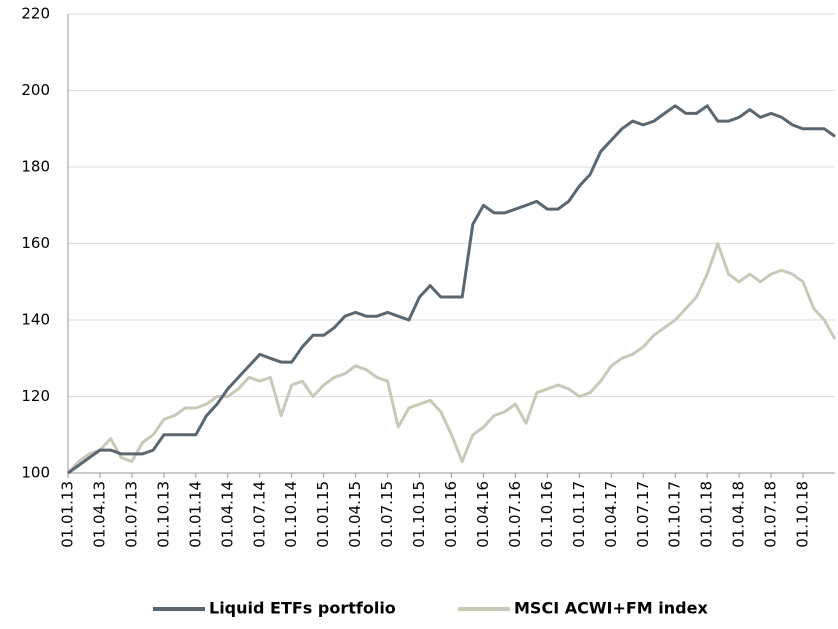  What do you see at coordinates (302, 608) in the screenshot?
I see `legend-label: Liquid ETFs portfolio` at bounding box center [302, 608].